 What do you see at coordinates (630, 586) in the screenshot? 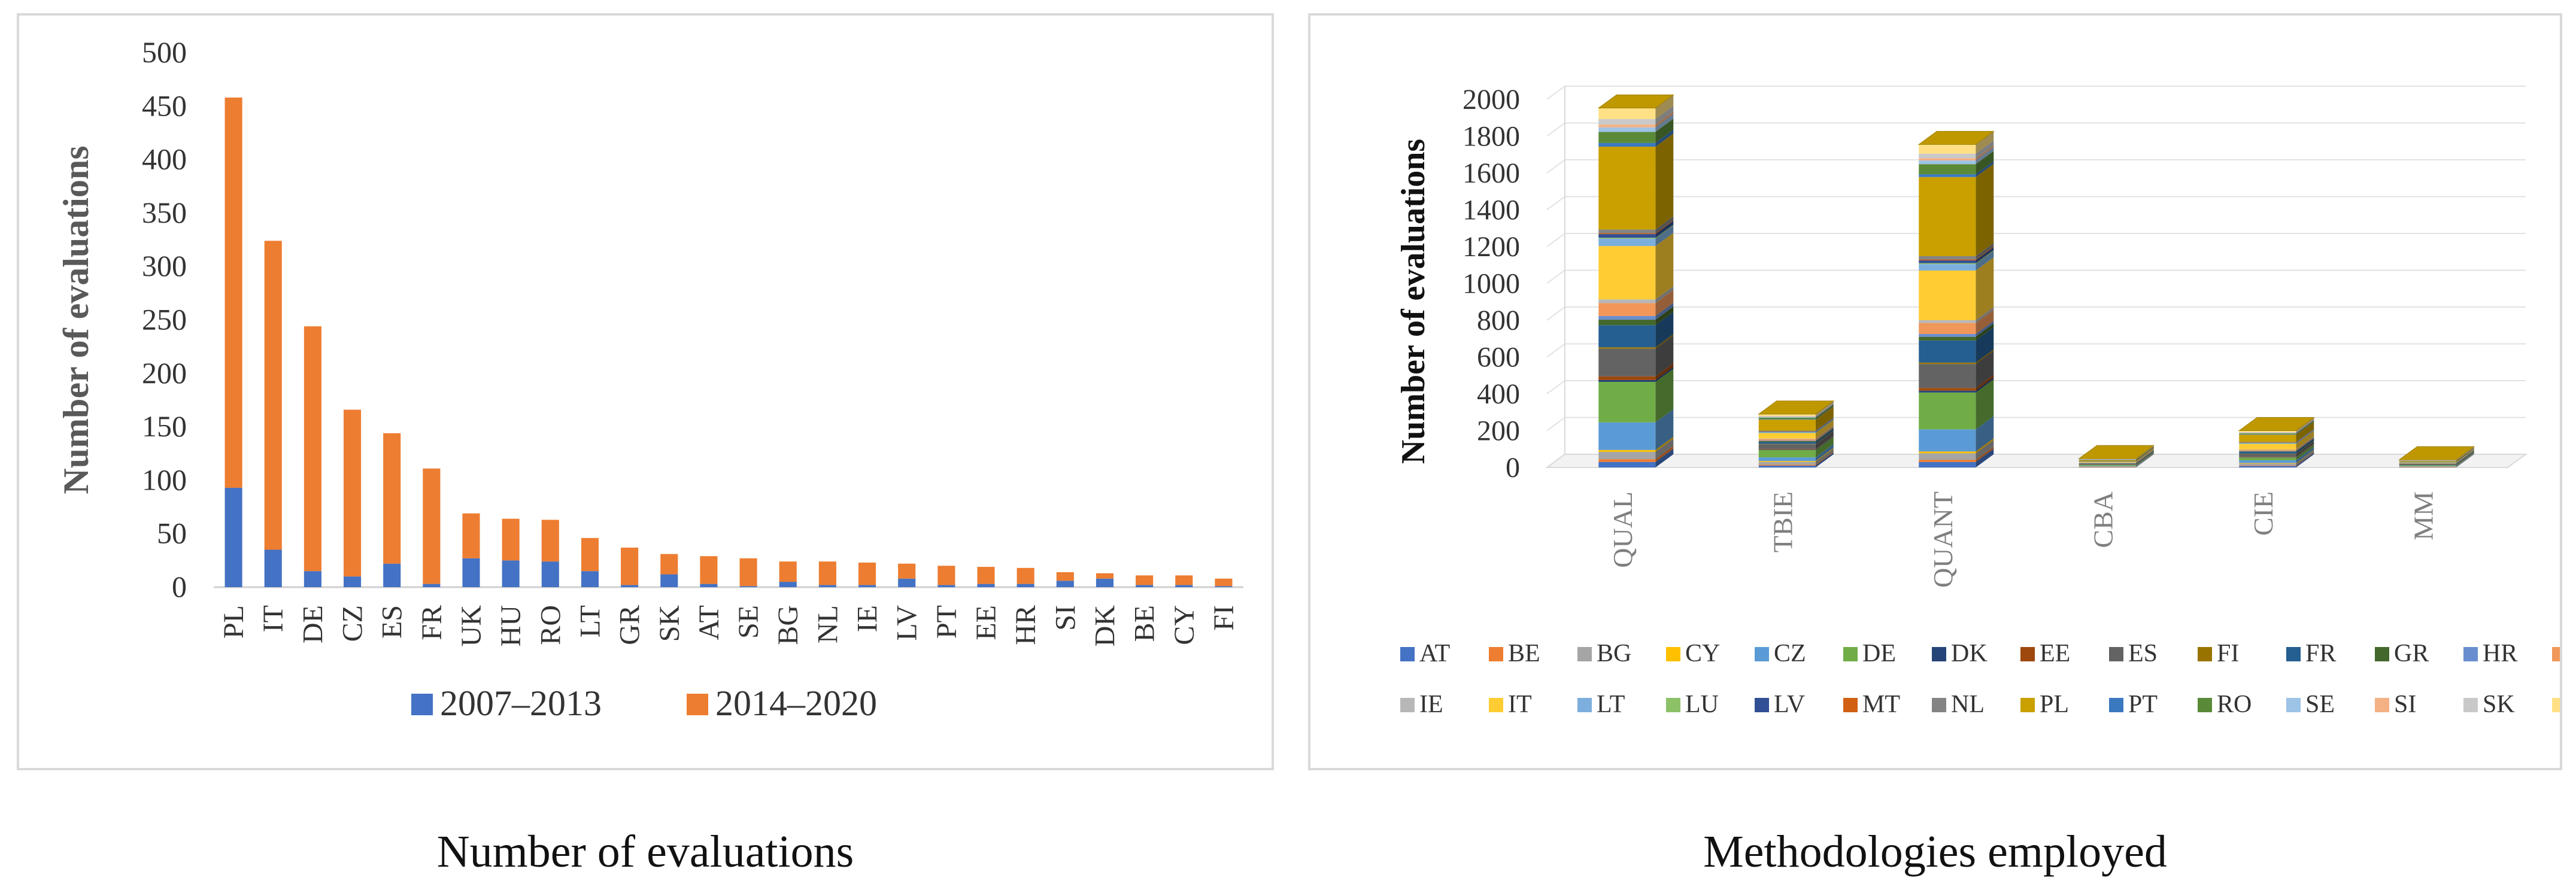
I see `bar-GR-2007-2013` at bounding box center [630, 586].